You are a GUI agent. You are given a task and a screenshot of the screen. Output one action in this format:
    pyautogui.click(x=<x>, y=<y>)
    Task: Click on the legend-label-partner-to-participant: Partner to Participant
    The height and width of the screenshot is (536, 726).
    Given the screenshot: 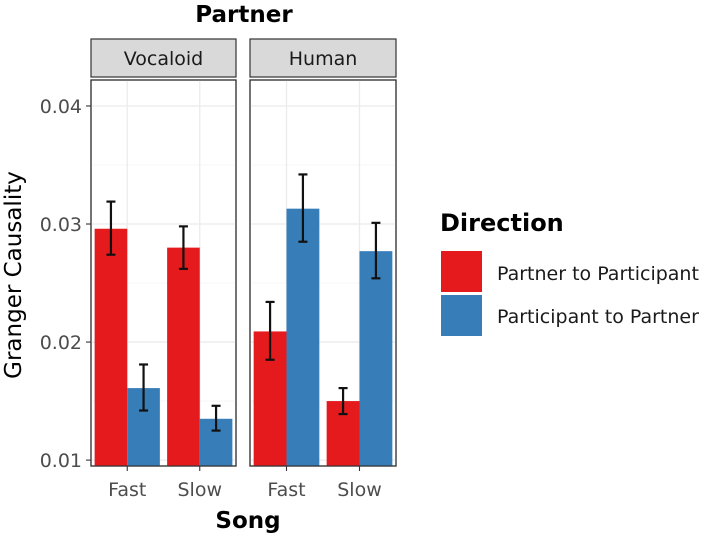 What is the action you would take?
    pyautogui.click(x=598, y=274)
    